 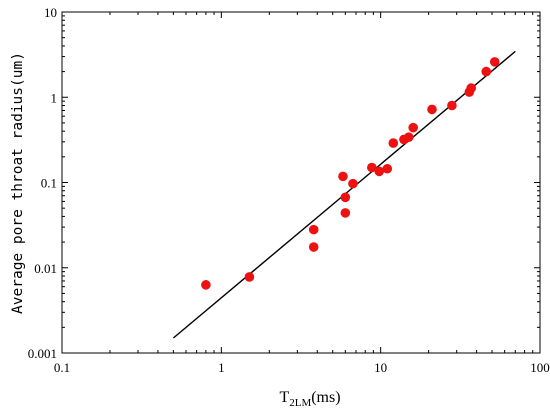 I want to click on y-tick-label: 0.01, so click(x=45, y=268).